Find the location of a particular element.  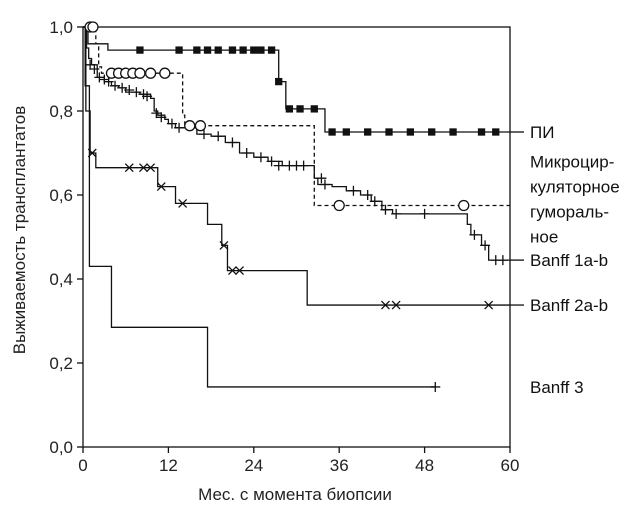

x-tick-label: 48 is located at coordinates (424, 465).